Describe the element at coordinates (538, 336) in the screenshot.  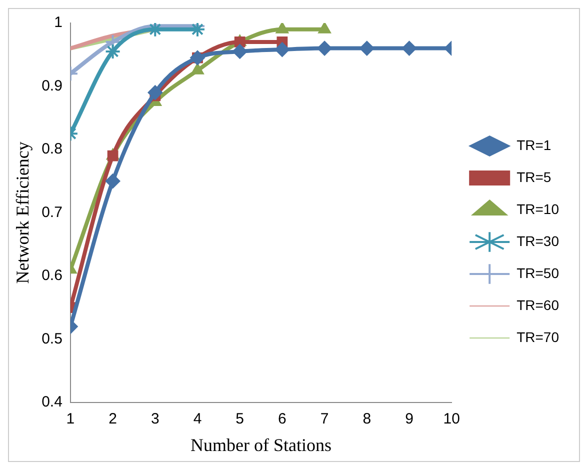
I see `legend-label: TR=70` at that location.